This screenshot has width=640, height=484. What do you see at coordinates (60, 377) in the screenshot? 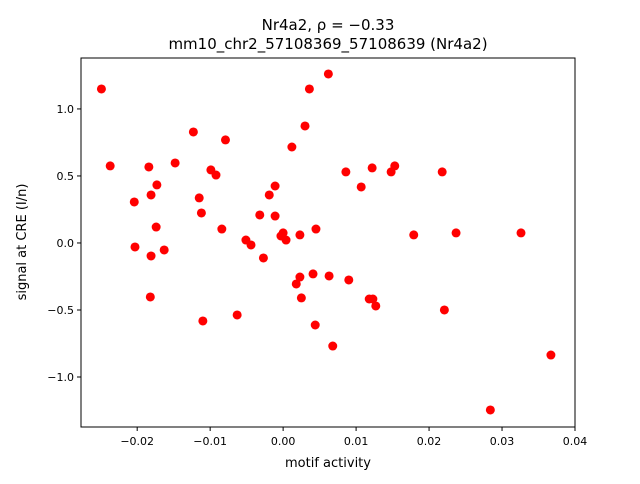
I see `y-tick-label: −1.0` at bounding box center [60, 377].